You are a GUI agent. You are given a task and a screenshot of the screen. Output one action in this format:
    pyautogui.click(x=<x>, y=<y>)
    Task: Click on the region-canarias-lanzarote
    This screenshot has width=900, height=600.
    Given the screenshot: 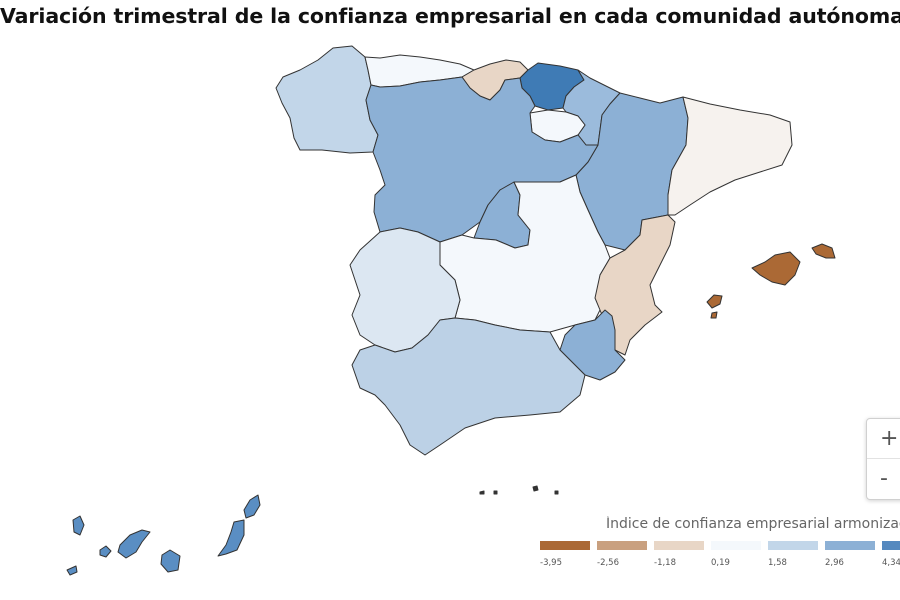 What is the action you would take?
    pyautogui.click(x=252, y=506)
    